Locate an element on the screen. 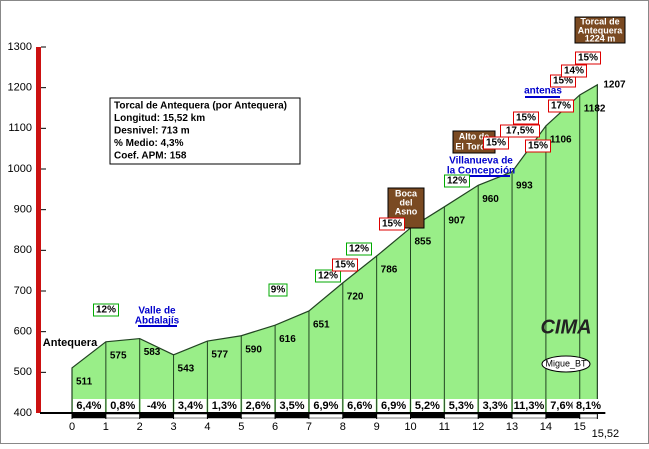  slope-label: 1,3% is located at coordinates (224, 406).